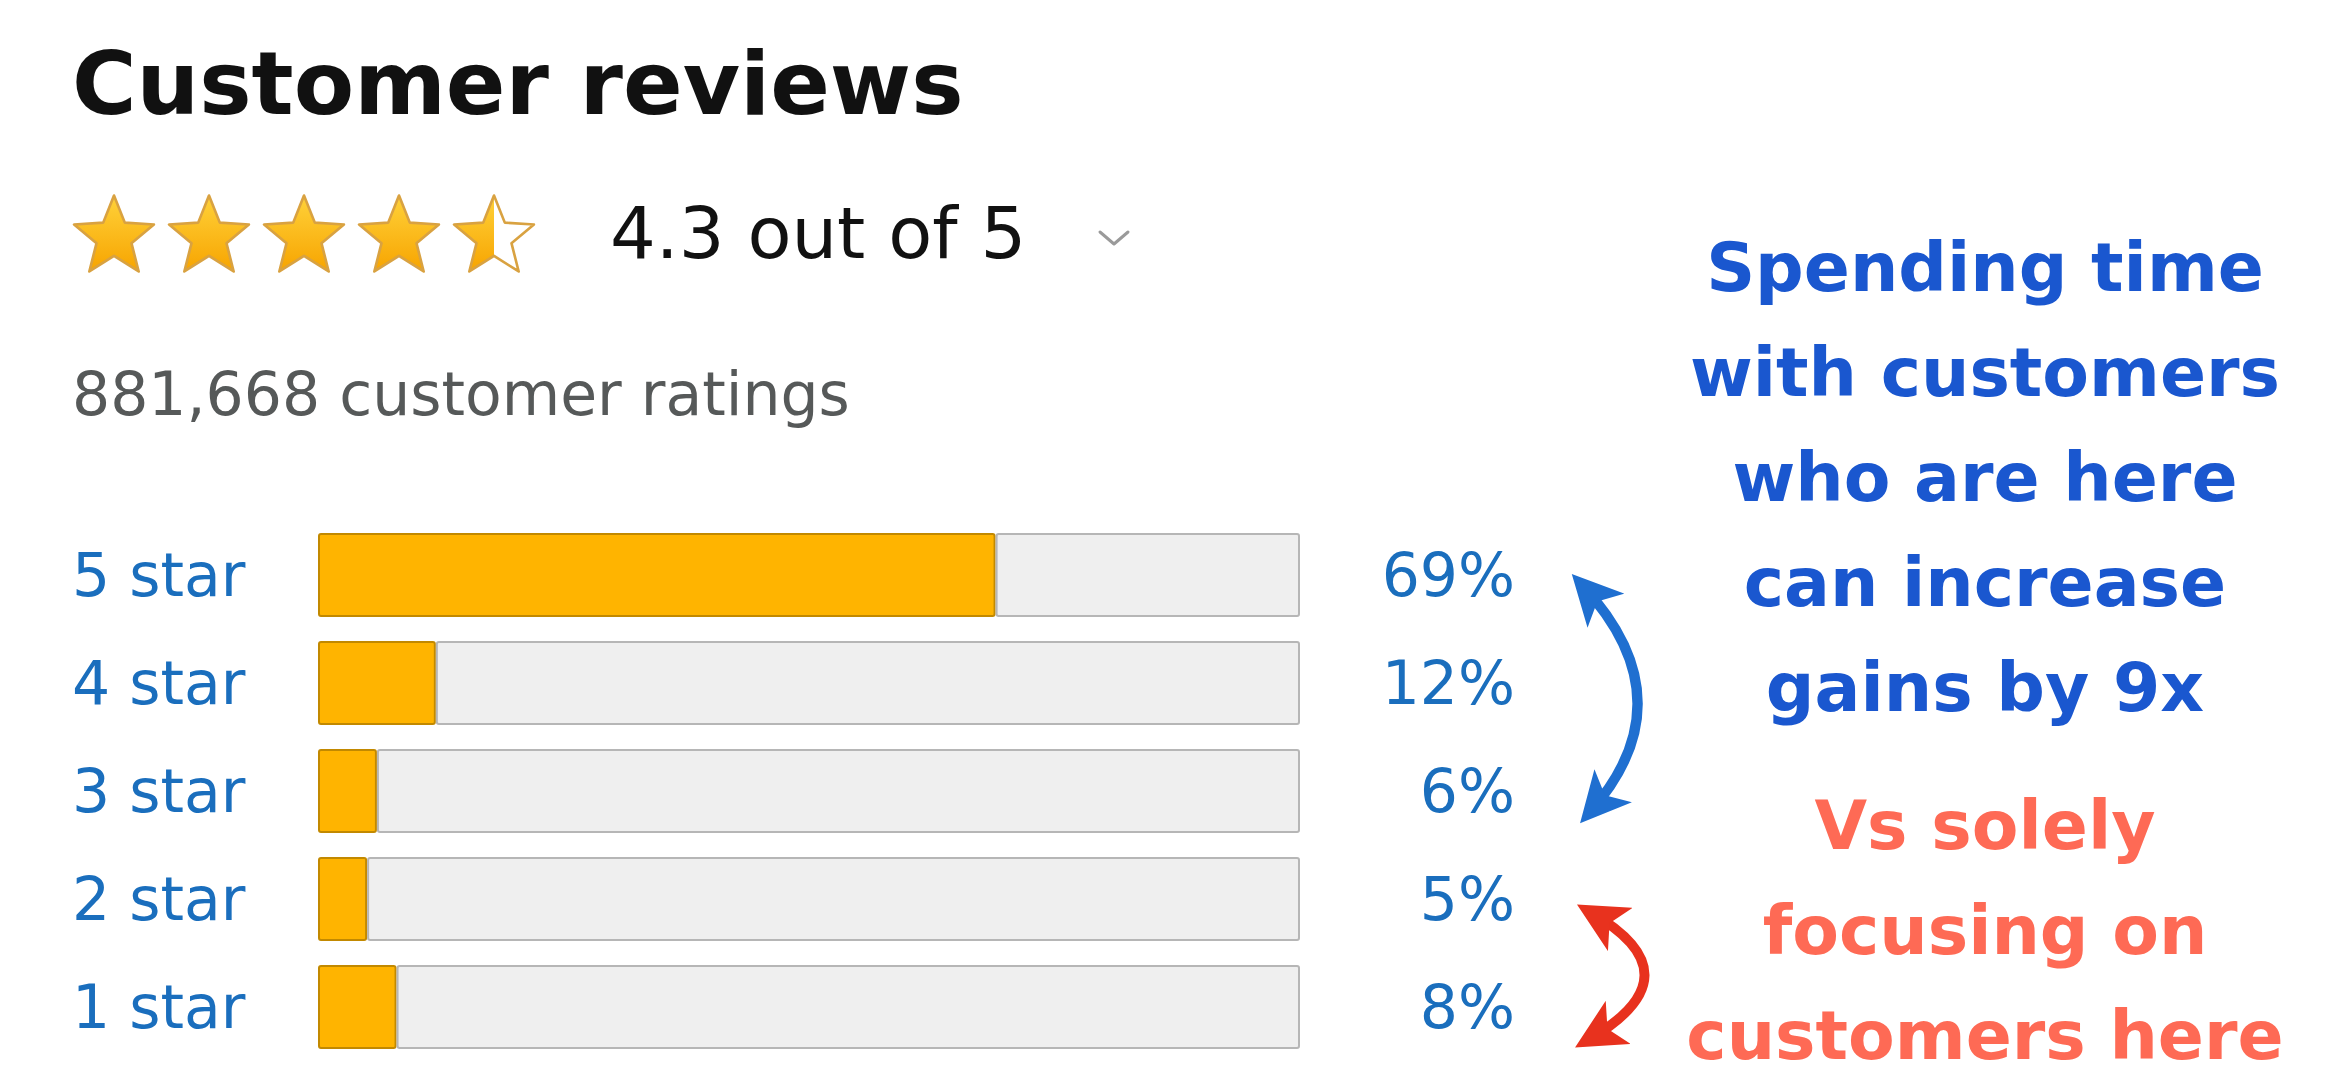 Image resolution: width=2336 pixels, height=1080 pixels. What do you see at coordinates (461, 394) in the screenshot?
I see `text: 881,668 customer ratings` at bounding box center [461, 394].